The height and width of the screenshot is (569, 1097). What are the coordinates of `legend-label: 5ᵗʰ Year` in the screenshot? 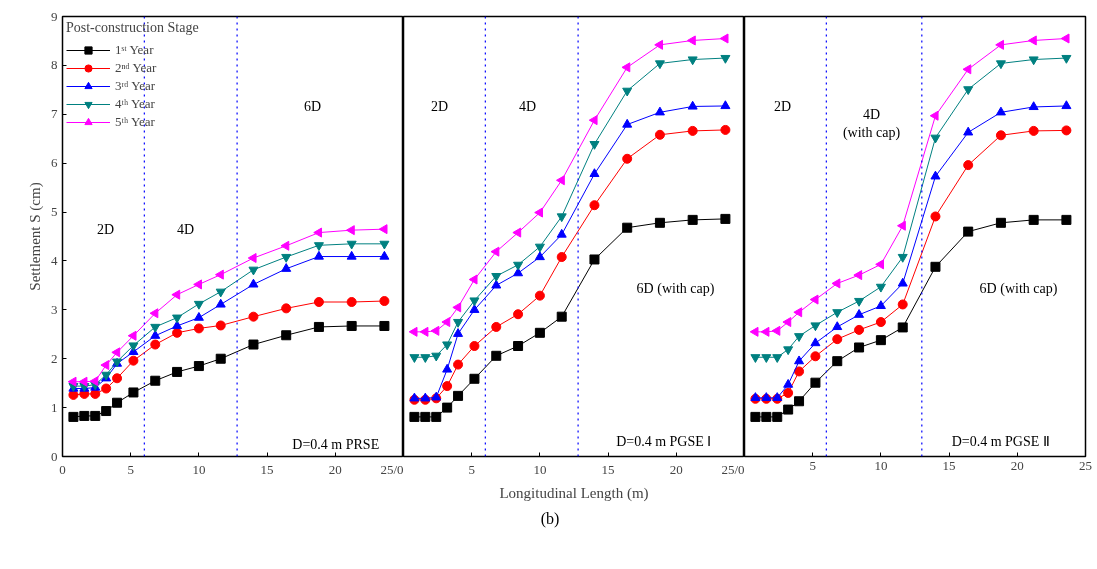 It's located at (135, 122).